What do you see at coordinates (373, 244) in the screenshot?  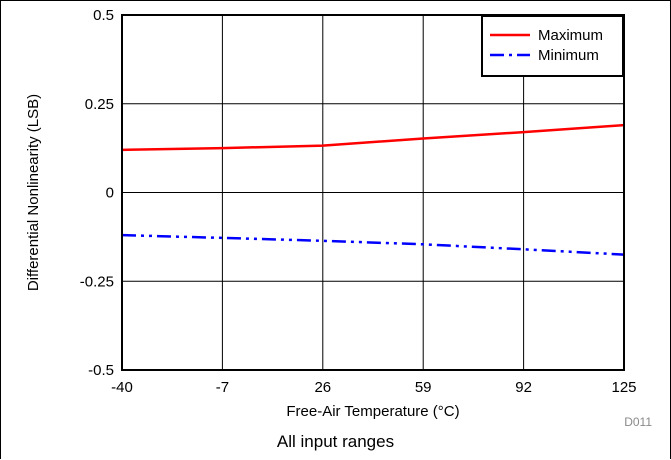 I see `series-line-minimum` at bounding box center [373, 244].